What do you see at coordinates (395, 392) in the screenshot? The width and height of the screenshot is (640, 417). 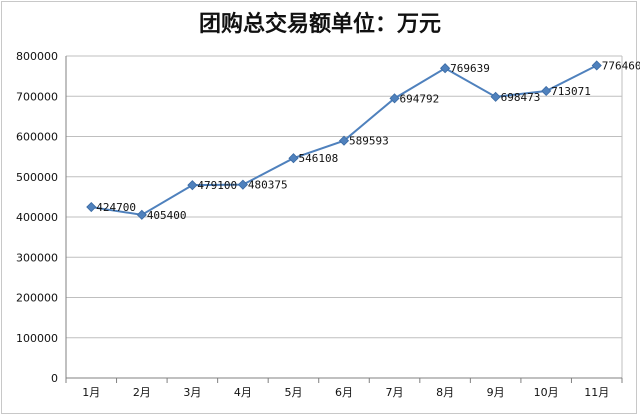 I see `x-tick-label: 7月` at bounding box center [395, 392].